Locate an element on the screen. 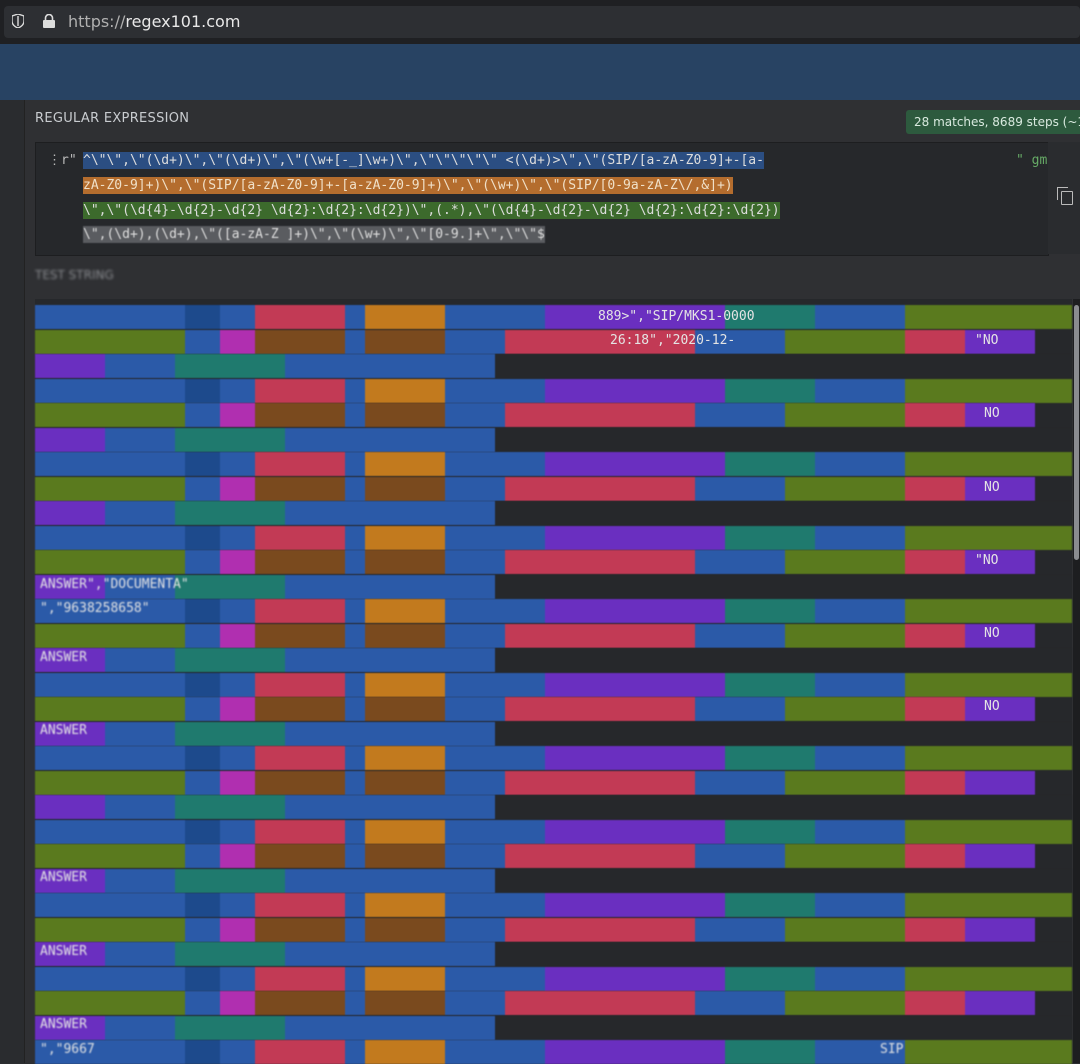 This screenshot has height=1064, width=1080. test-fragment-3: "NO is located at coordinates (987, 340).